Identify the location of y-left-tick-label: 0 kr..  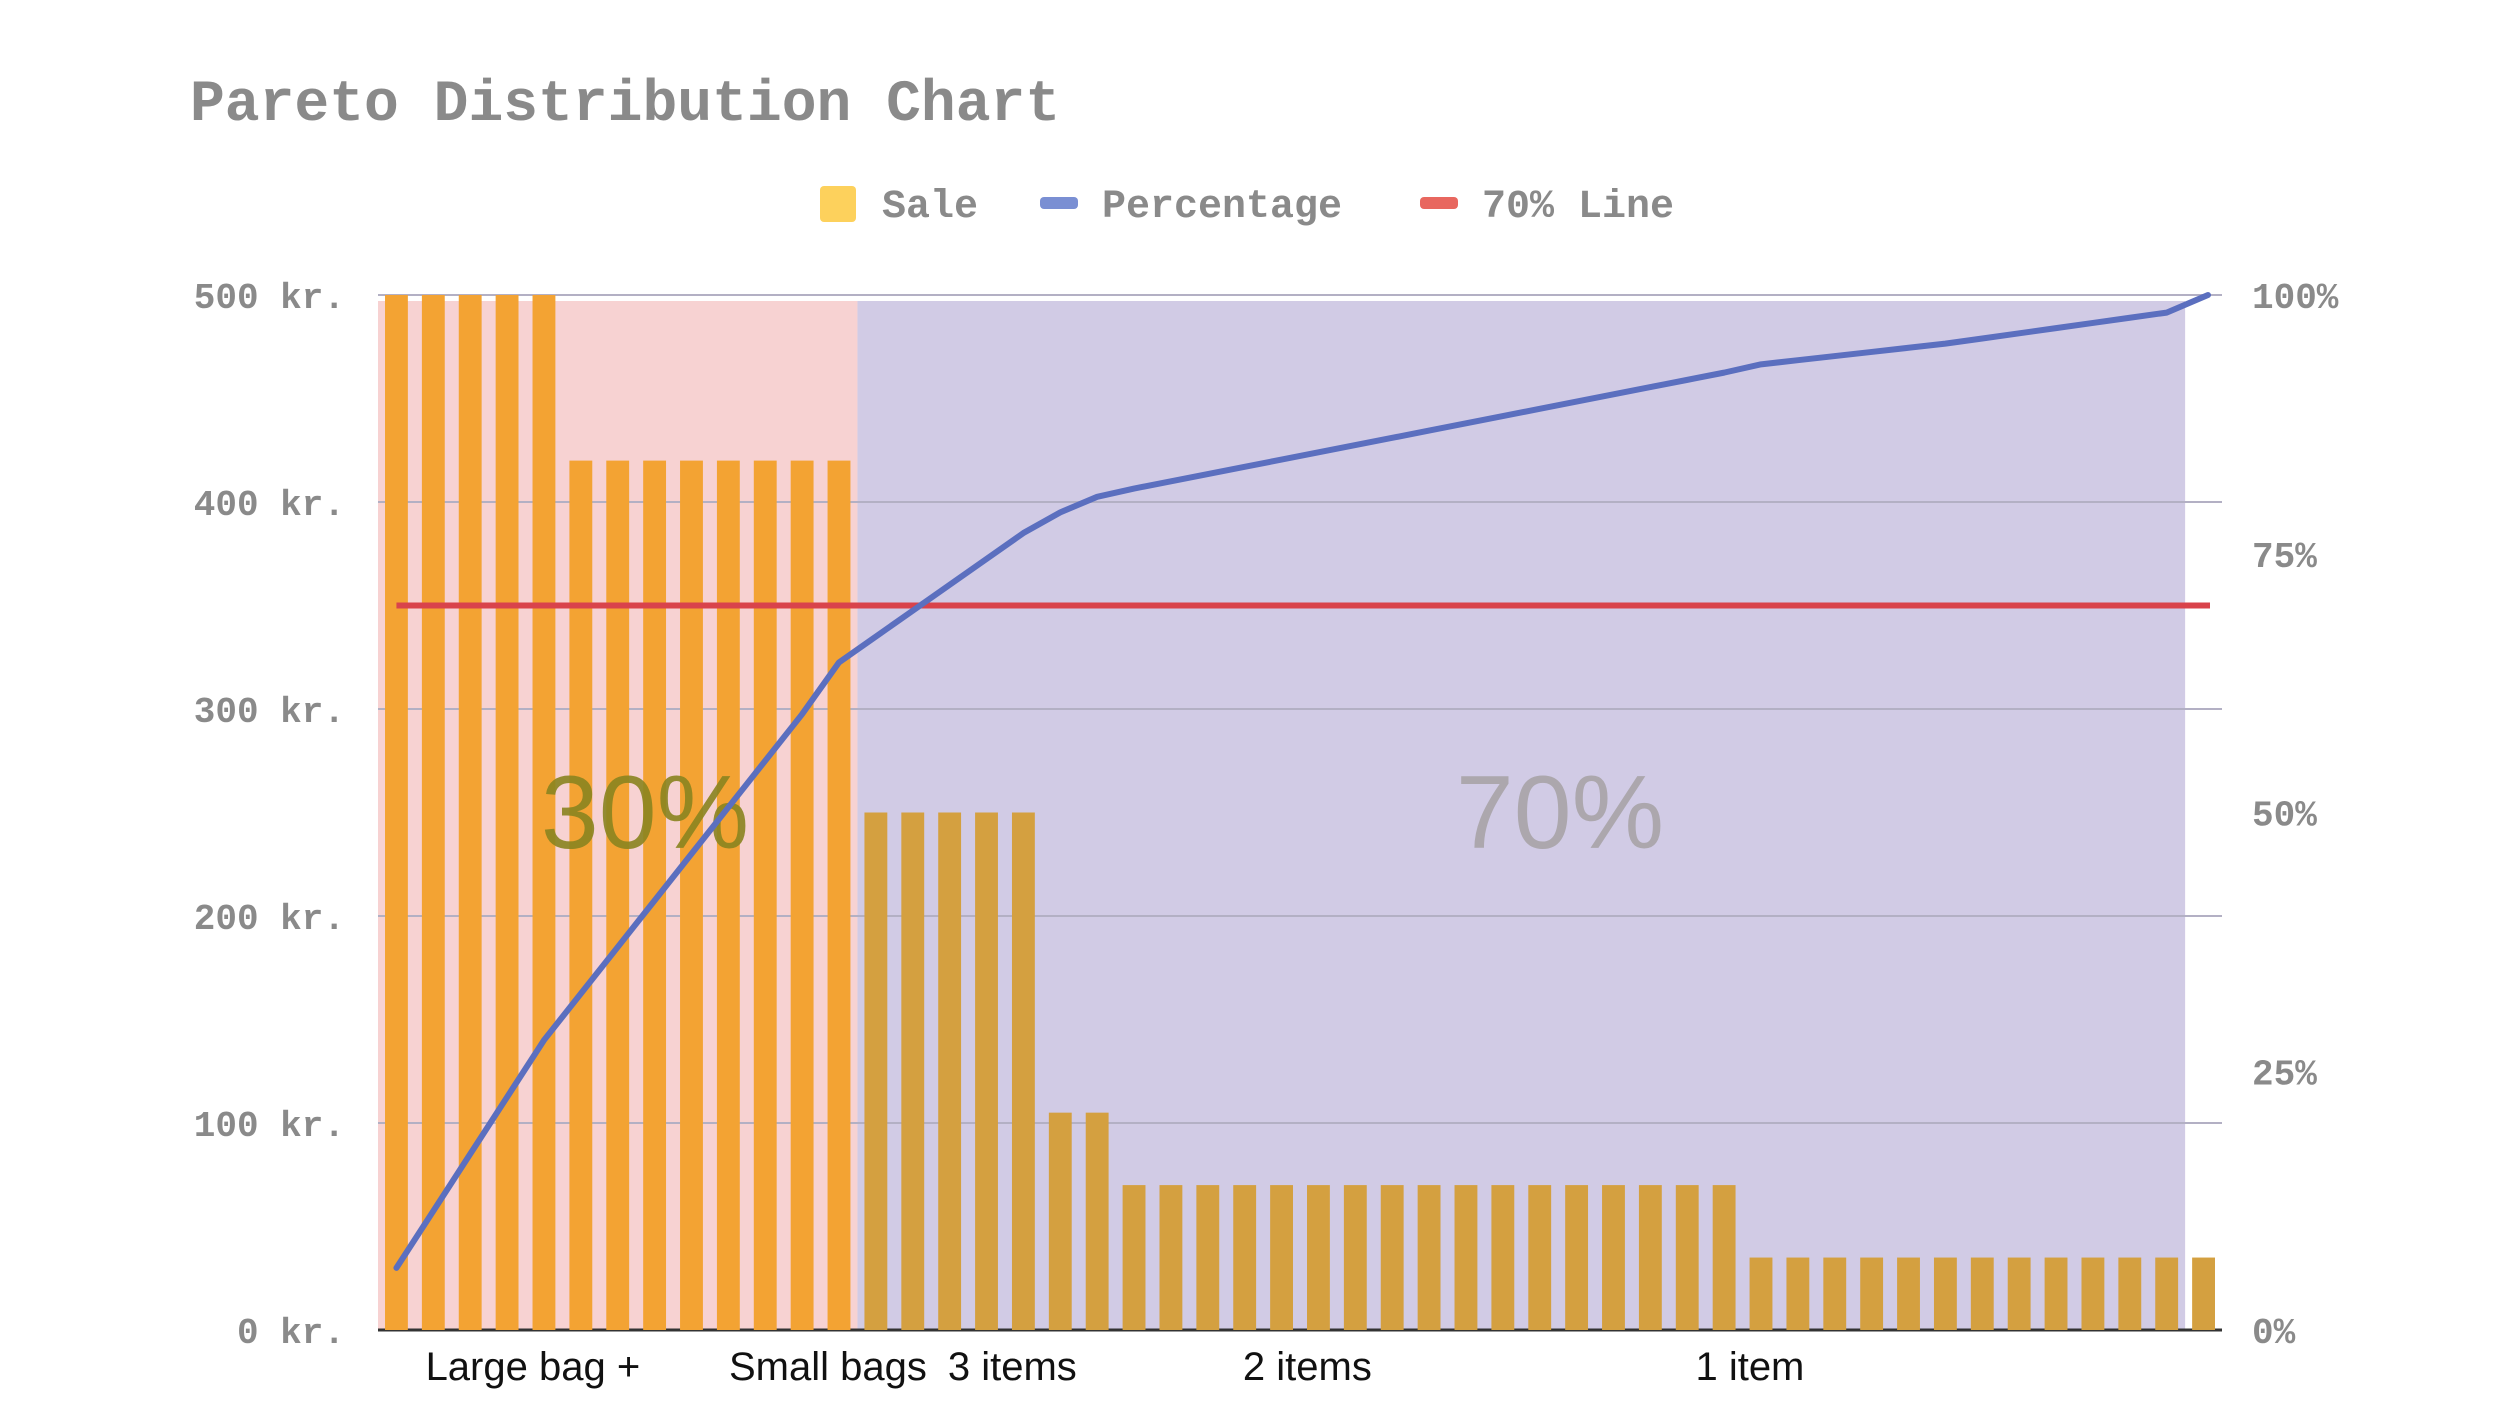
(291, 1333).